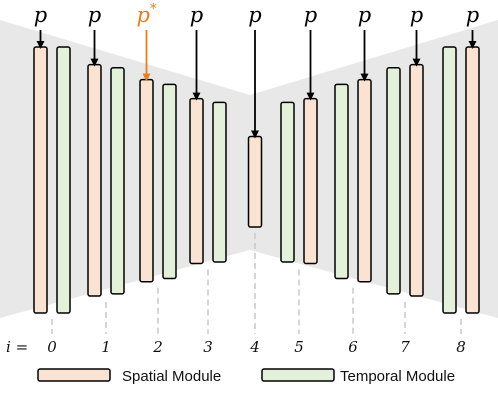 This screenshot has height=395, width=498. What do you see at coordinates (171, 376) in the screenshot?
I see `legend-spatial-label: Spatial Module` at bounding box center [171, 376].